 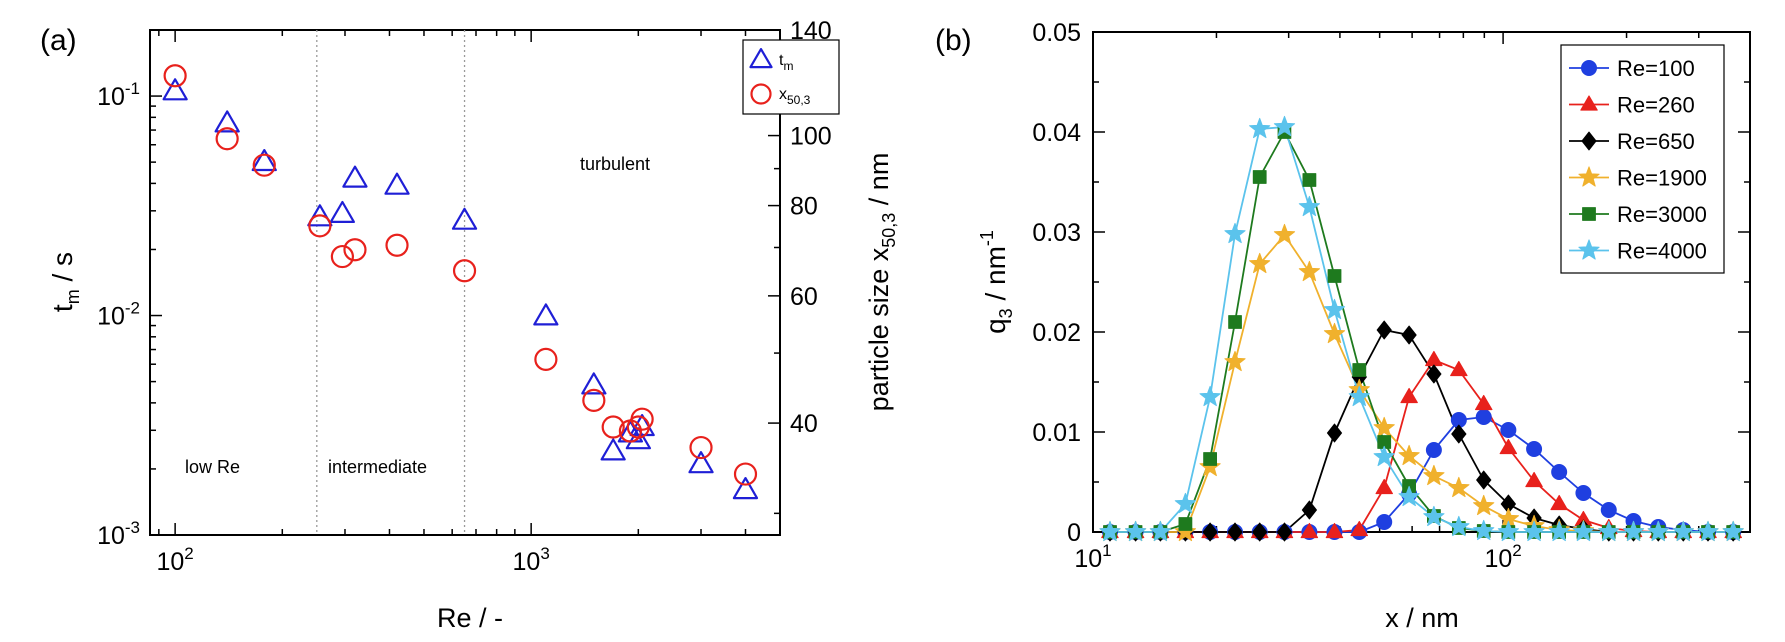 I want to click on panel-a-y2-axis-label-main: particle size x, so click(x=879, y=329).